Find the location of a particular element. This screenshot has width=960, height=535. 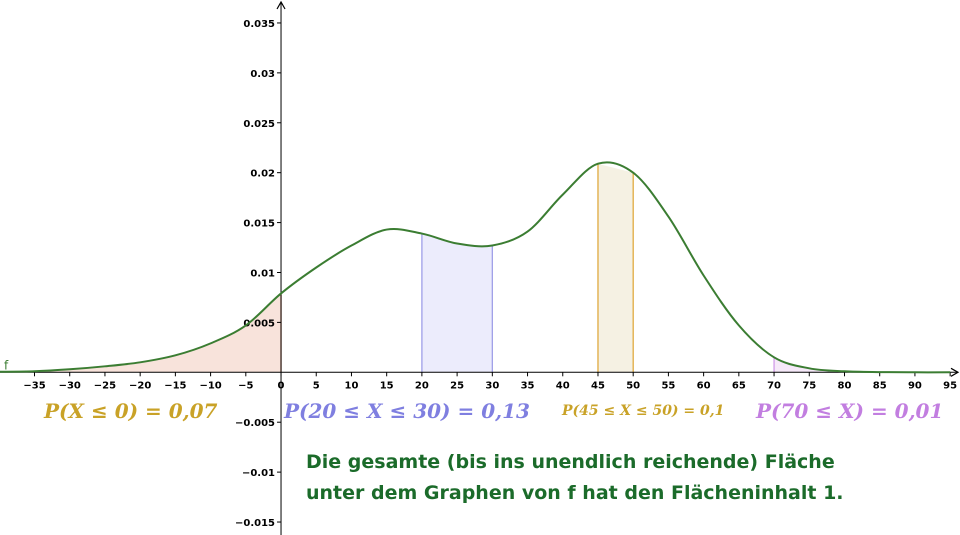

x-tick-label: 70 is located at coordinates (774, 385).